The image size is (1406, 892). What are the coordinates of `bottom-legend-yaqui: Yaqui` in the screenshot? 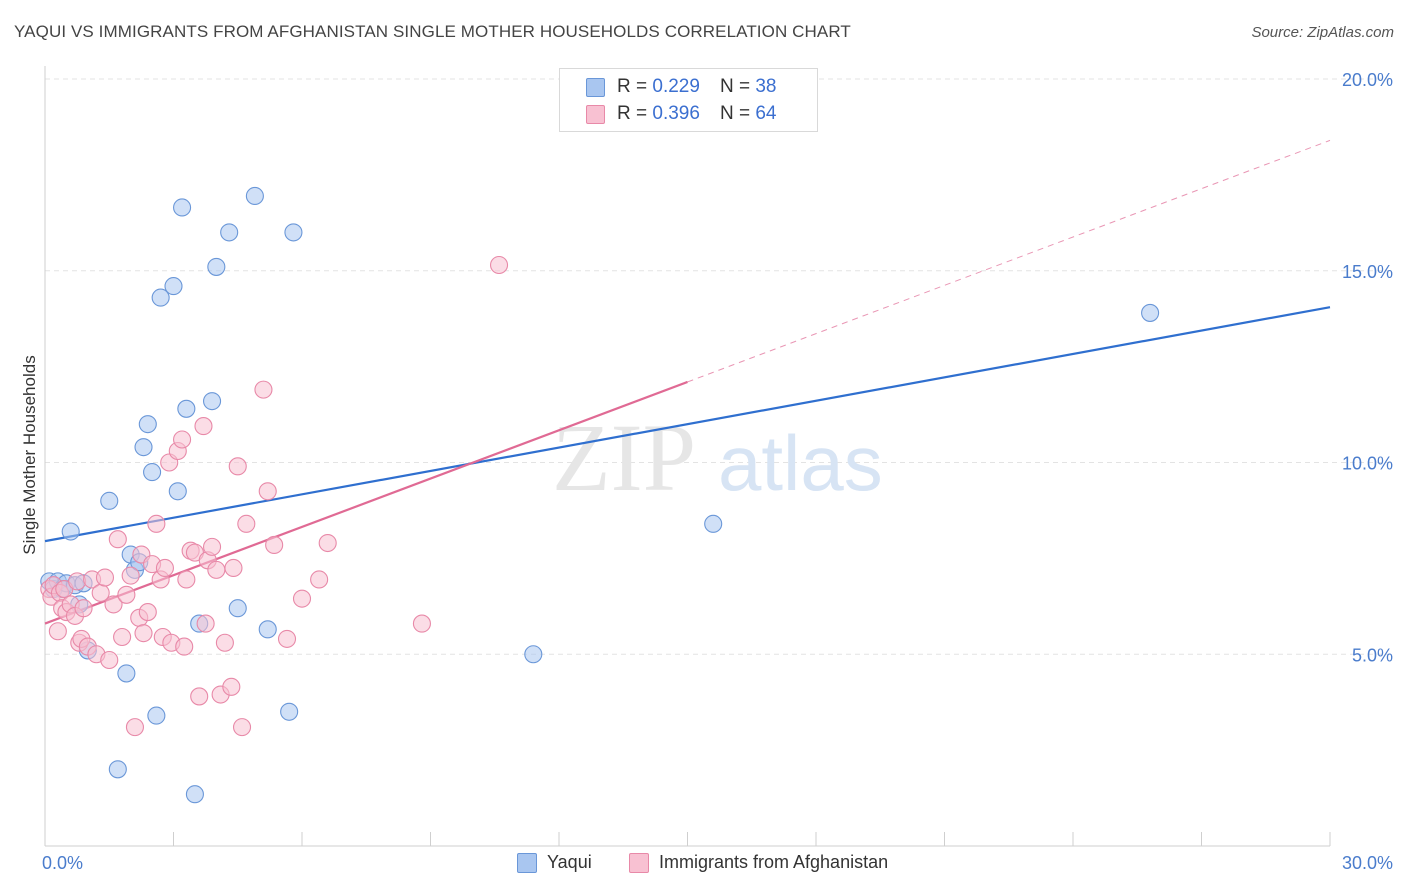 It's located at (554, 862).